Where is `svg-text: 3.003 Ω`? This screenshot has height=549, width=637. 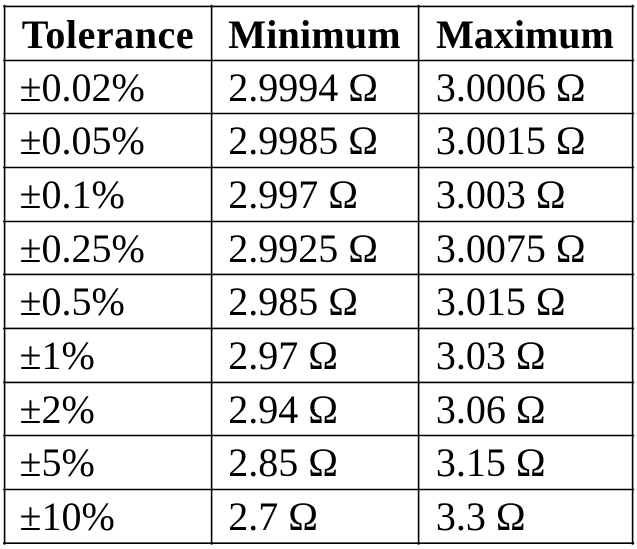
svg-text: 3.003 Ω is located at coordinates (501, 194).